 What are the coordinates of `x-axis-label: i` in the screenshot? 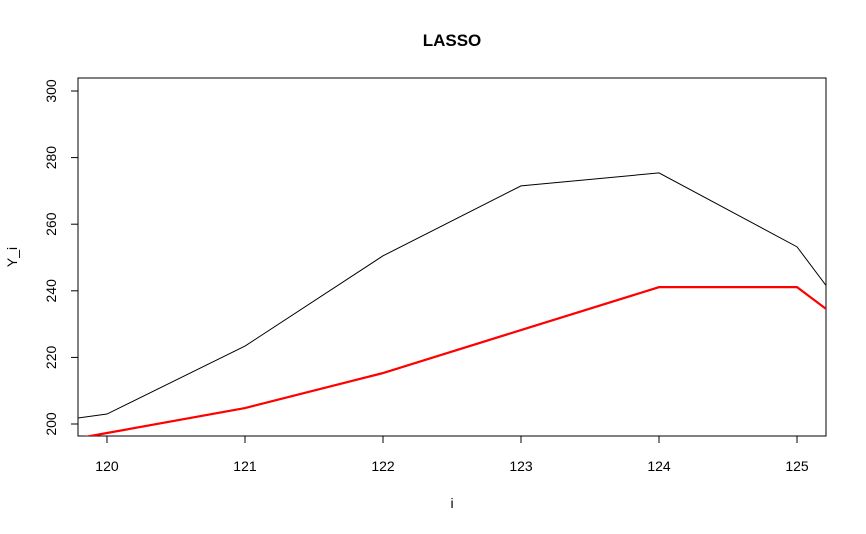 It's located at (451, 503).